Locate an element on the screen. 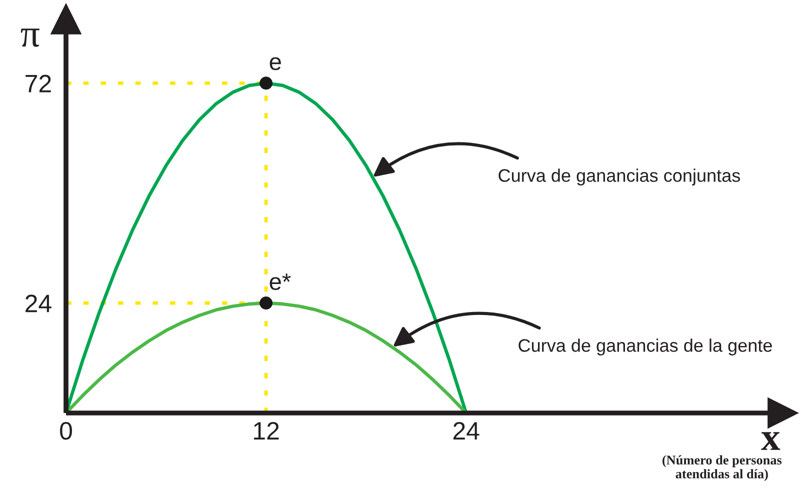  x-tick-label: 12 is located at coordinates (266, 431).